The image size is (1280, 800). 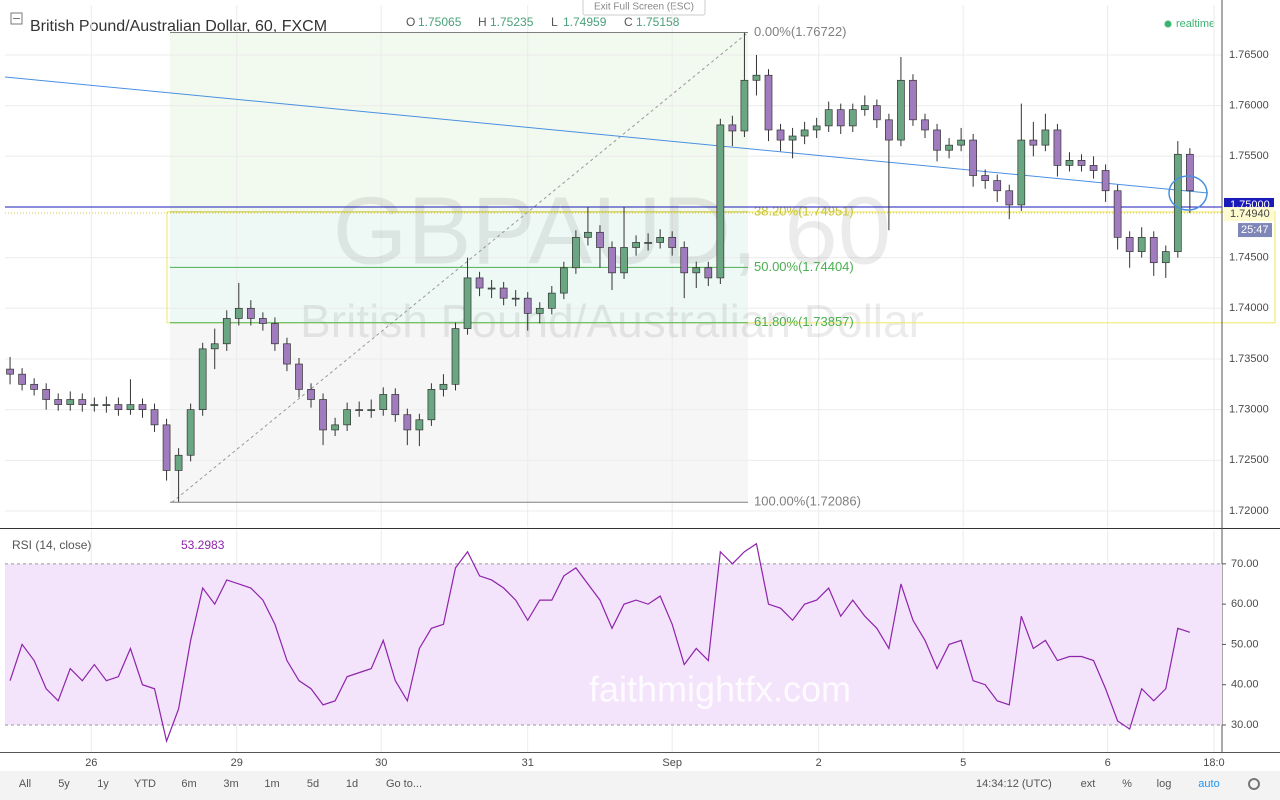 I want to click on x-tick-label: 2, so click(x=819, y=763).